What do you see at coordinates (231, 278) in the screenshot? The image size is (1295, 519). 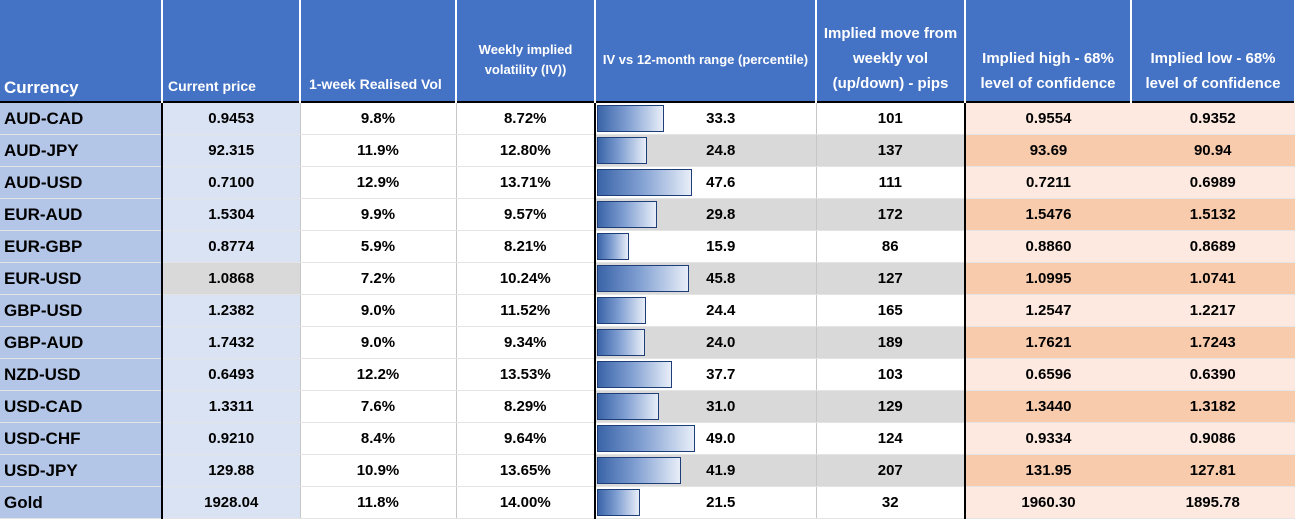 I see `current-price-cell: 1.0868` at bounding box center [231, 278].